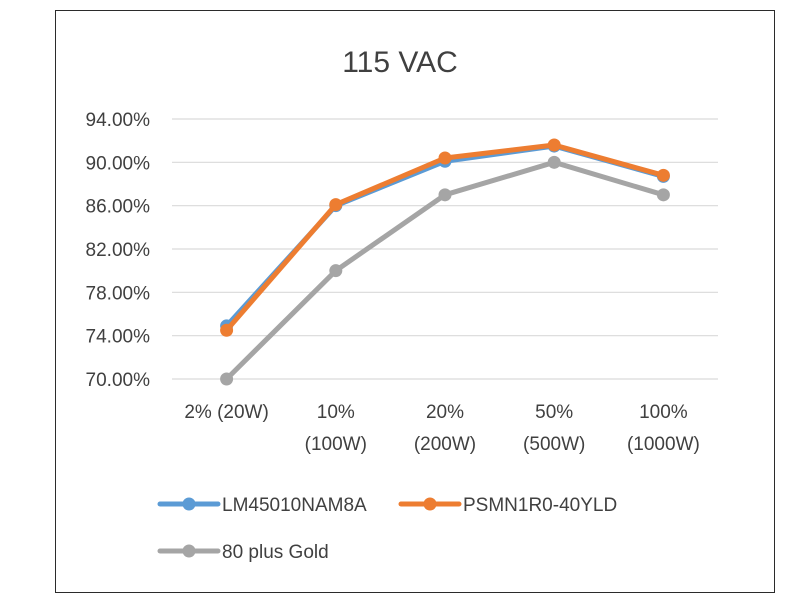 Image resolution: width=800 pixels, height=600 pixels. What do you see at coordinates (118, 293) in the screenshot?
I see `y-tick-label: 78.00%` at bounding box center [118, 293].